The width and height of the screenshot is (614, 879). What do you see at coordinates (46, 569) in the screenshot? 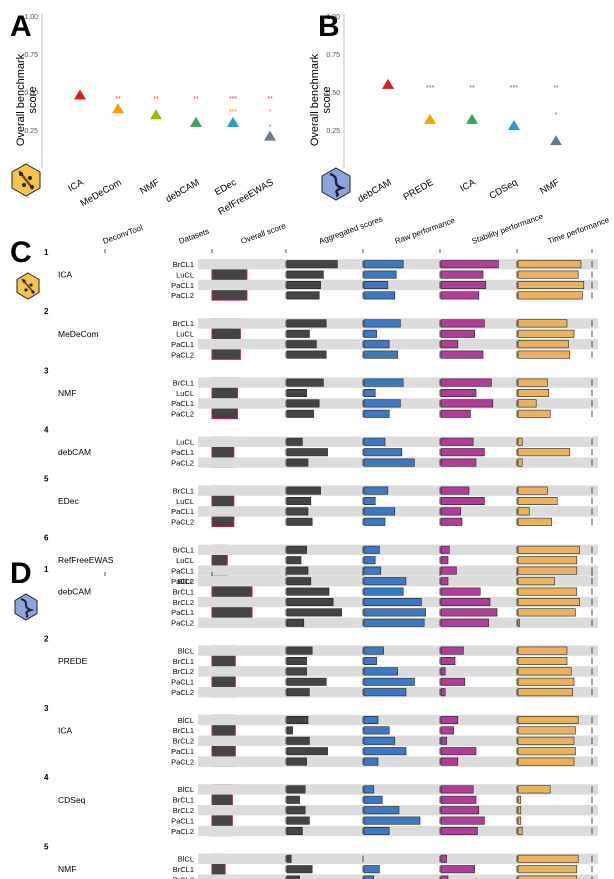
I see `tool-rank: 1` at bounding box center [46, 569].